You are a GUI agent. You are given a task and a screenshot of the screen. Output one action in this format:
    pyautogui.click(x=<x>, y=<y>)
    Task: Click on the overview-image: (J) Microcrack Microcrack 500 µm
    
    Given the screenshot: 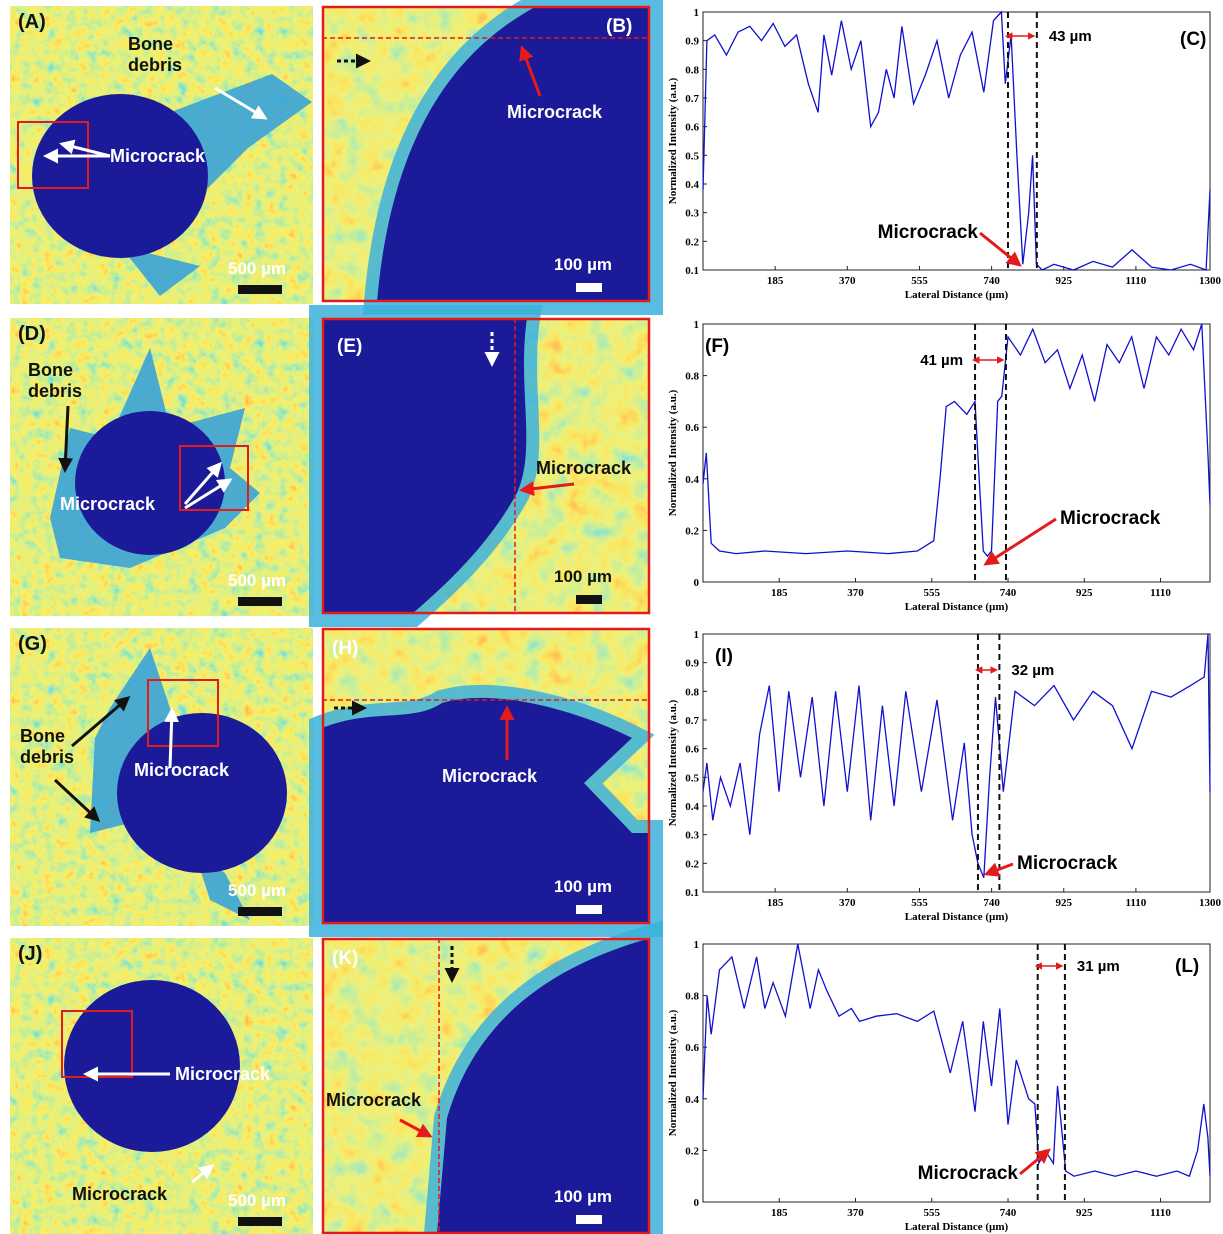 What is the action you would take?
    pyautogui.click(x=161, y=1086)
    